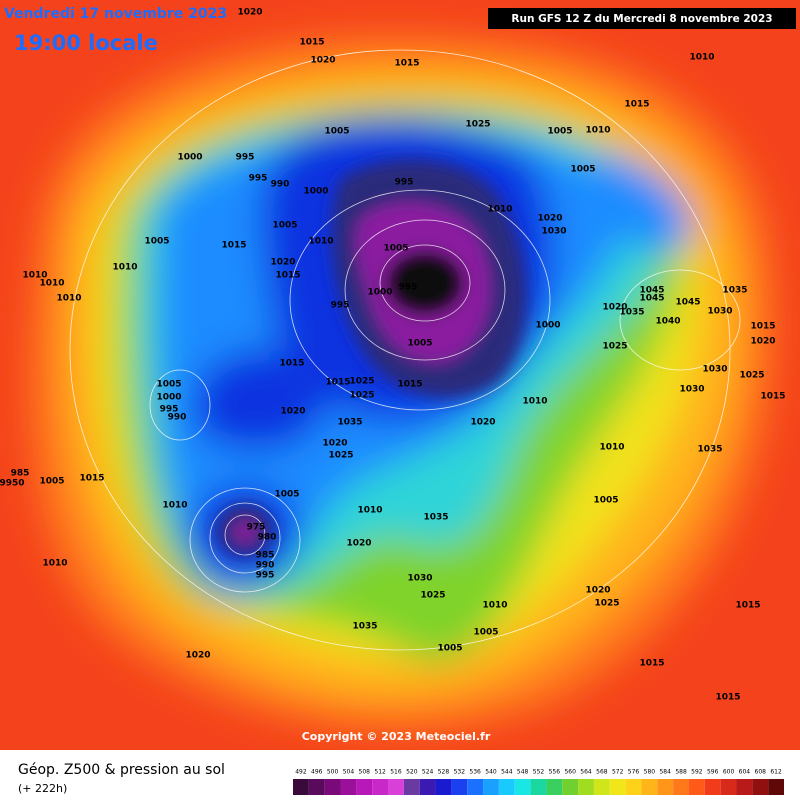 The height and width of the screenshot is (800, 800). I want to click on scale-label: 552, so click(539, 772).